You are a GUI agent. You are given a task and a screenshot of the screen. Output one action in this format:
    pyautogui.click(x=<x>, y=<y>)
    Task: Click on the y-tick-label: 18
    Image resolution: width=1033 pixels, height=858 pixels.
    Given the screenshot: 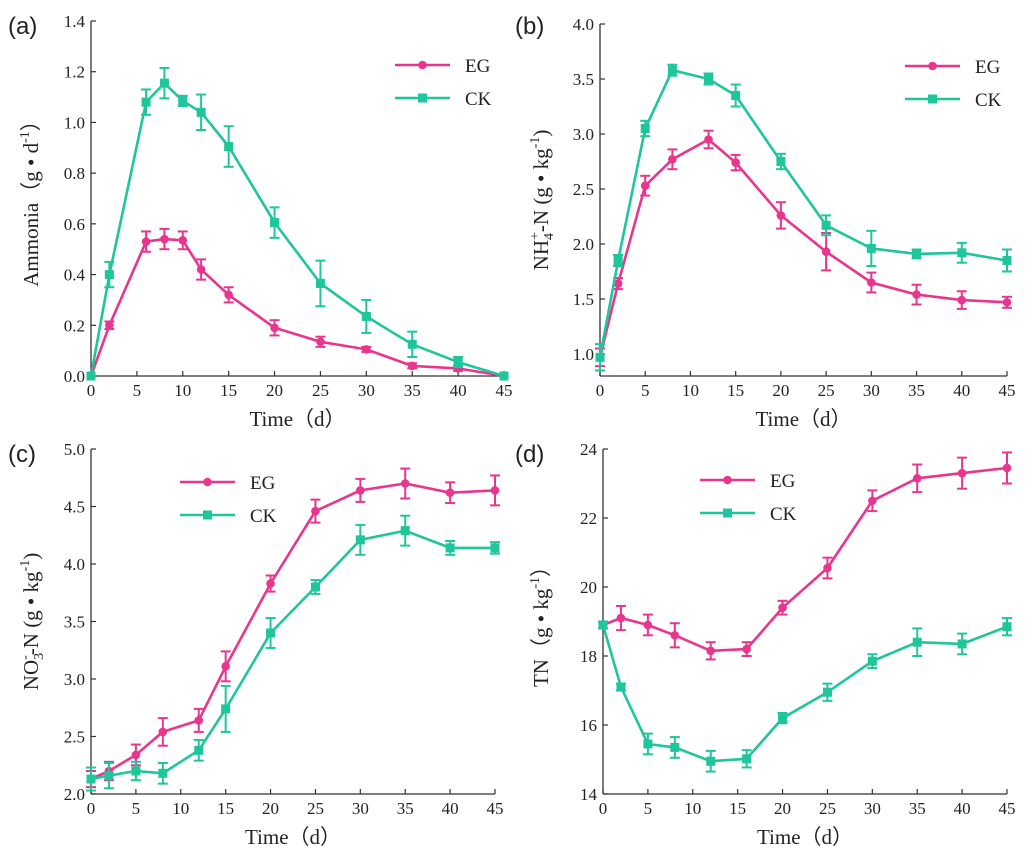 What is the action you would take?
    pyautogui.click(x=588, y=656)
    